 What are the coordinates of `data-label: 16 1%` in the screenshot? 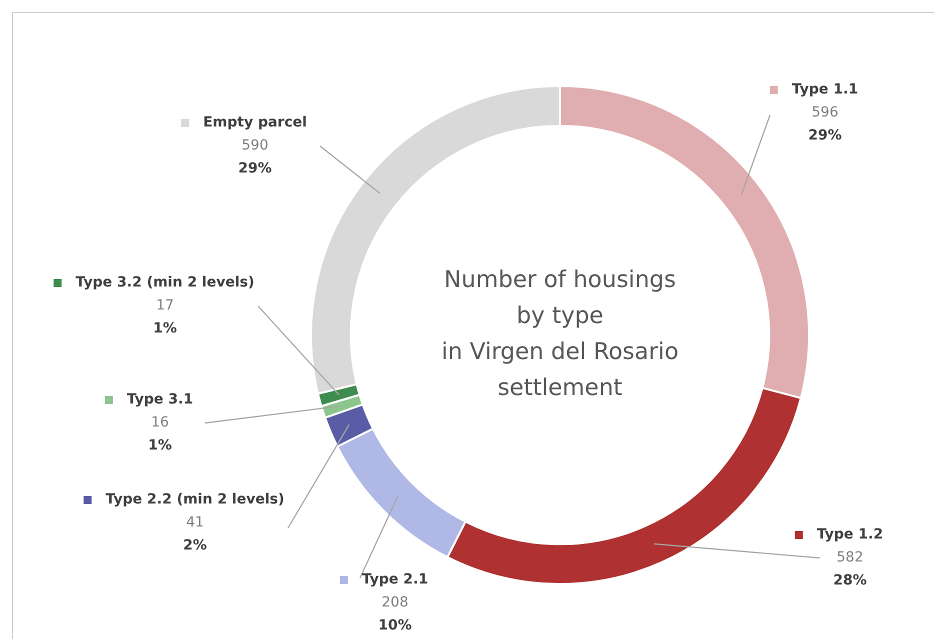 It's located at (160, 434).